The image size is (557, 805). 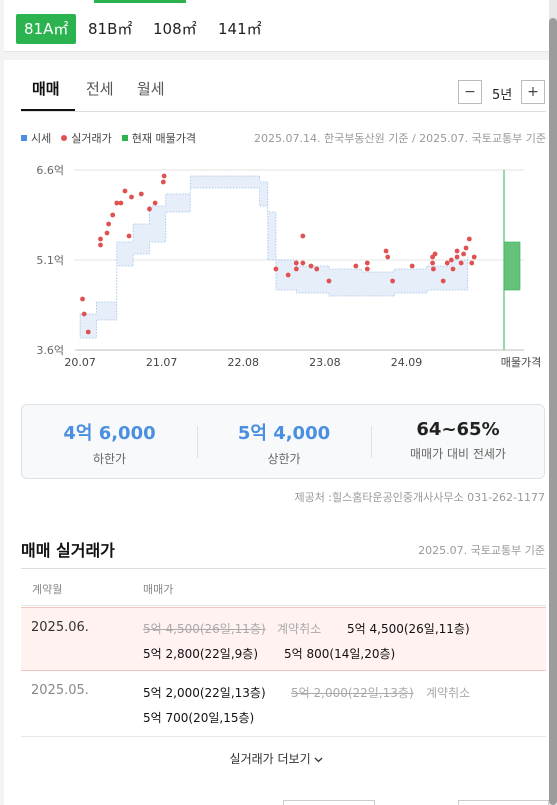 I want to click on header-contract-month: 계약월, so click(x=47, y=589).